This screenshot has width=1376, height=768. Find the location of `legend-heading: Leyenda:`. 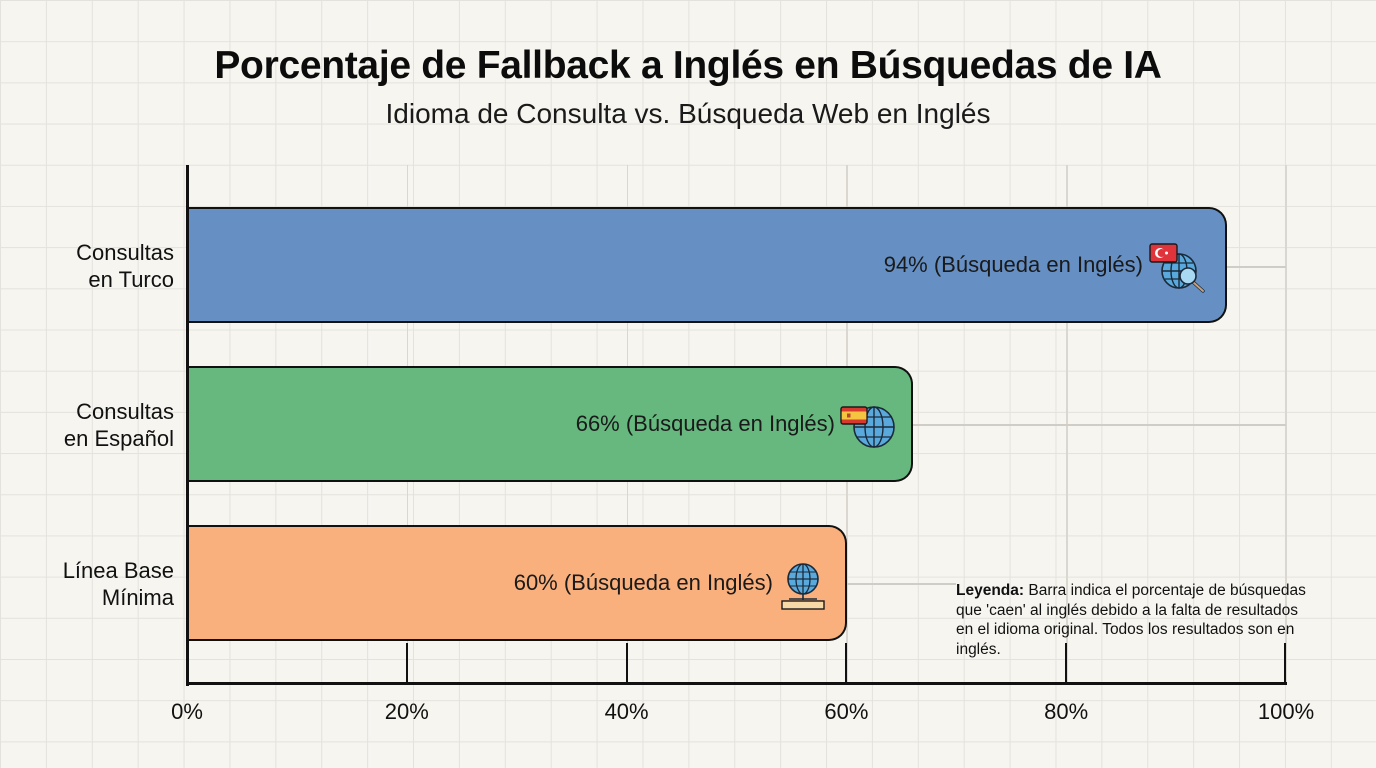

legend-heading: Leyenda: is located at coordinates (990, 590).